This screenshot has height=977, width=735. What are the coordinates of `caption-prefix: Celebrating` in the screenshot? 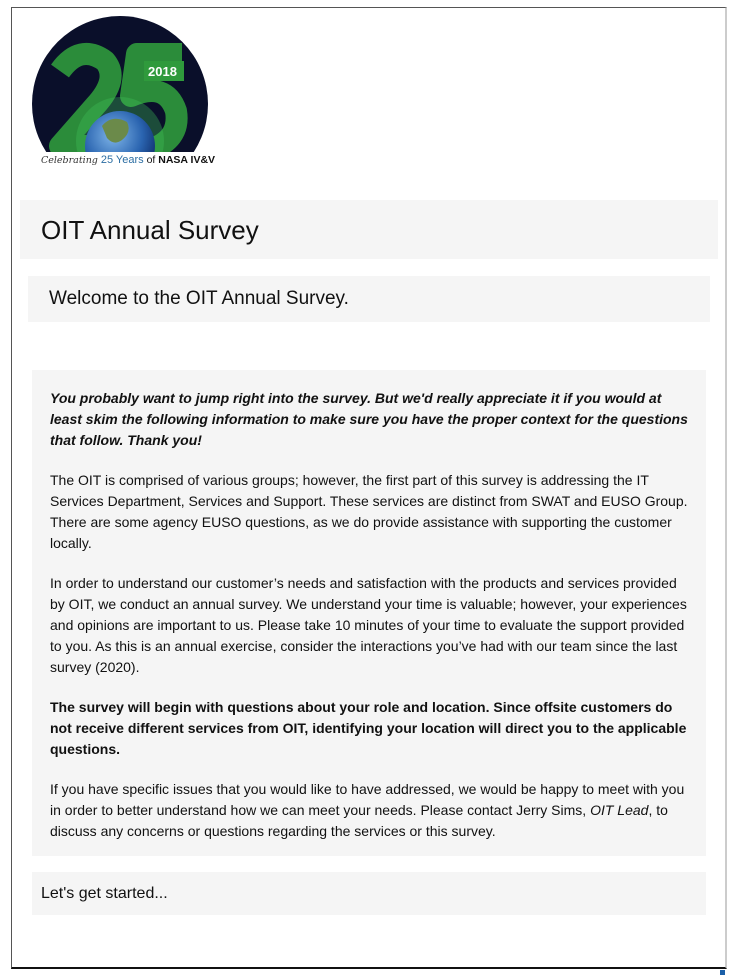 It's located at (69, 160).